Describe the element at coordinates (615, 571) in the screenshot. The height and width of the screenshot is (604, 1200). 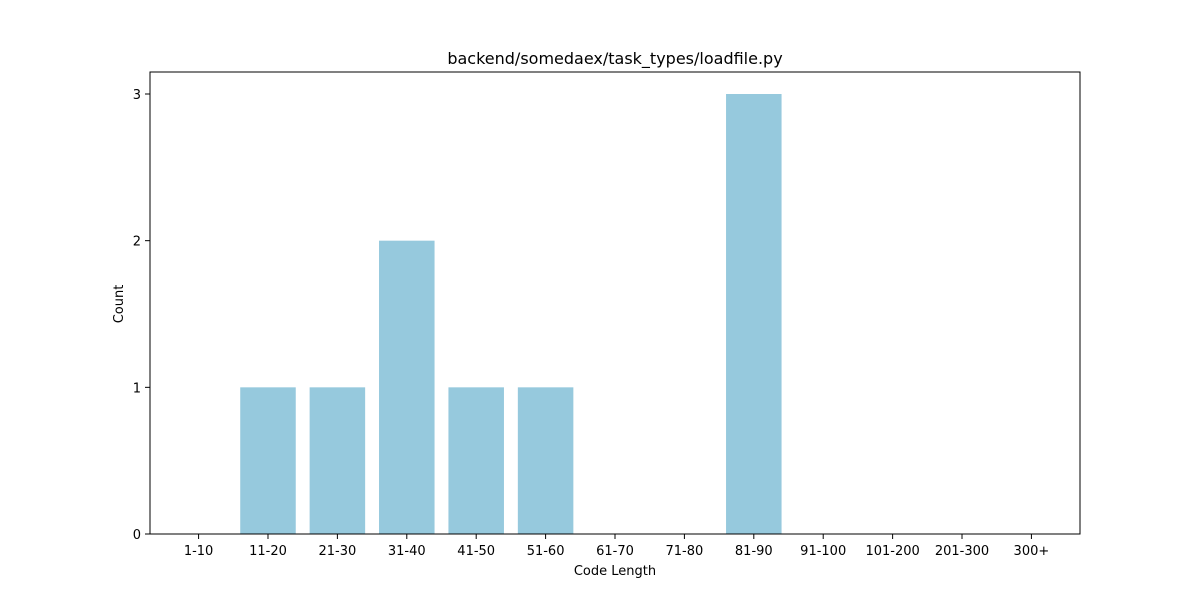
I see `x-axis-label: Code Length` at that location.